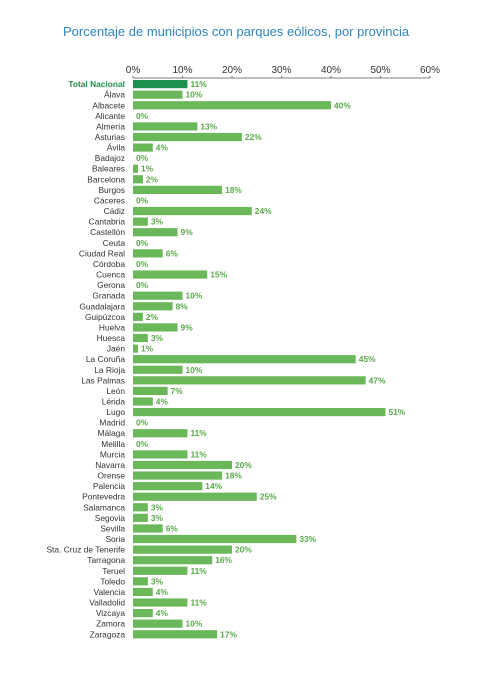  I want to click on category-label: Soria, so click(115, 539).